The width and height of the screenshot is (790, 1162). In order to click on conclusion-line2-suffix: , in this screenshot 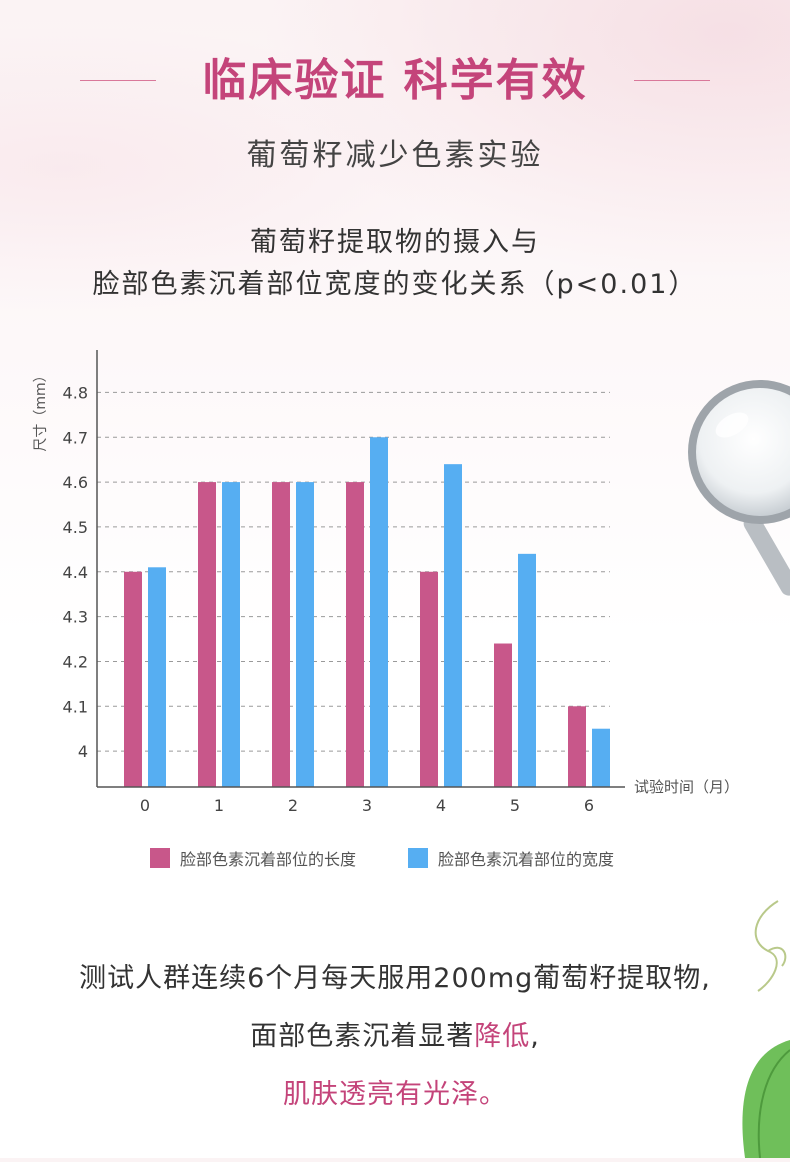, I will do `click(535, 1036)`.